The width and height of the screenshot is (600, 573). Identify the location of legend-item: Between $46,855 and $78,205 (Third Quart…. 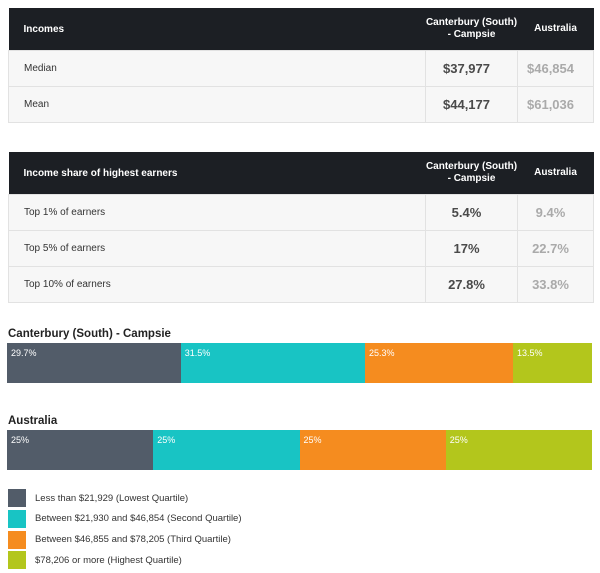
(125, 540).